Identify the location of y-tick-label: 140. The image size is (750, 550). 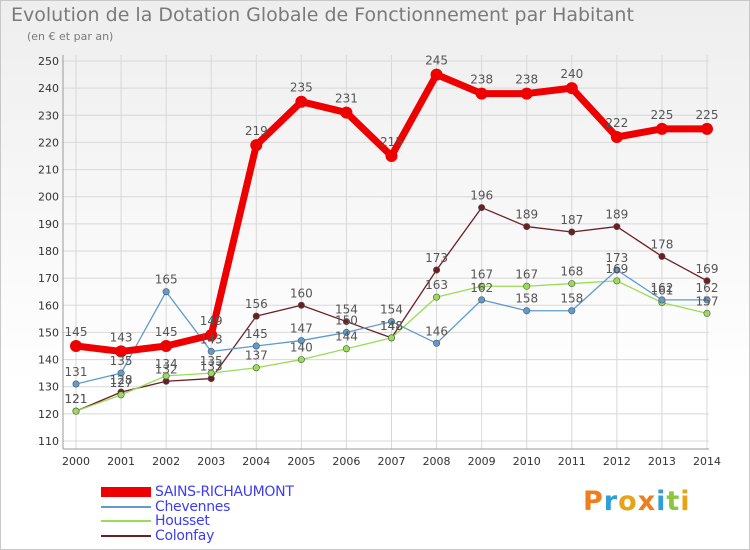
(48, 360).